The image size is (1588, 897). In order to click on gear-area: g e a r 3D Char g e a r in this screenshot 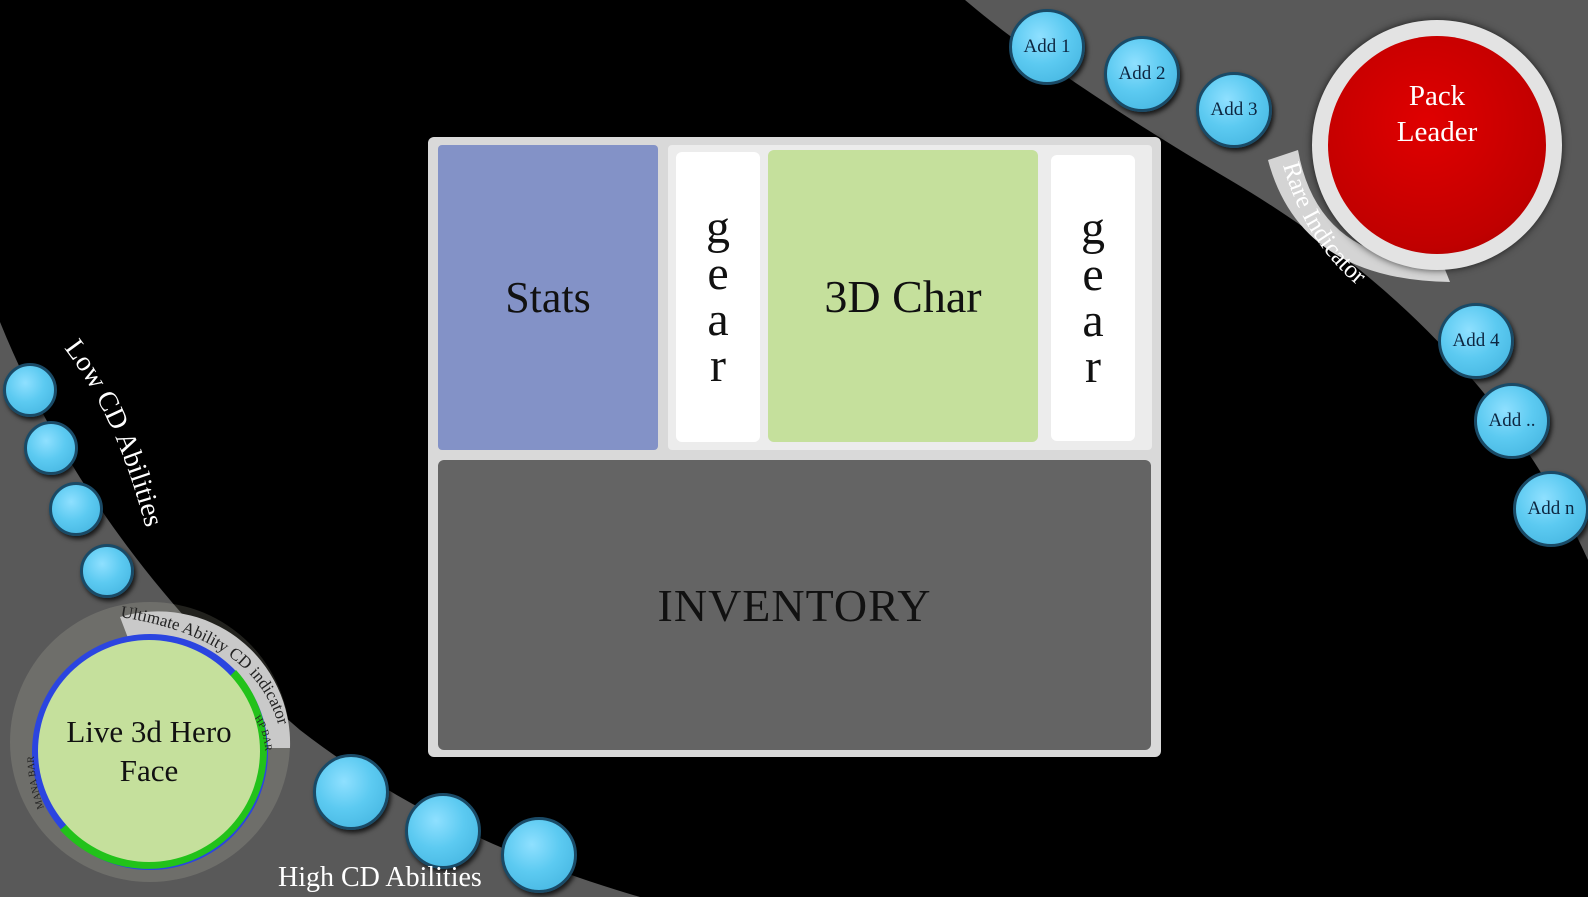, I will do `click(910, 297)`.